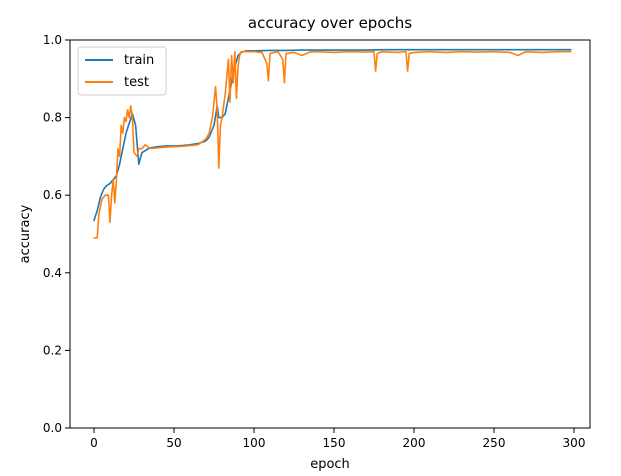 The height and width of the screenshot is (476, 621). I want to click on x-tick-label: 200, so click(414, 443).